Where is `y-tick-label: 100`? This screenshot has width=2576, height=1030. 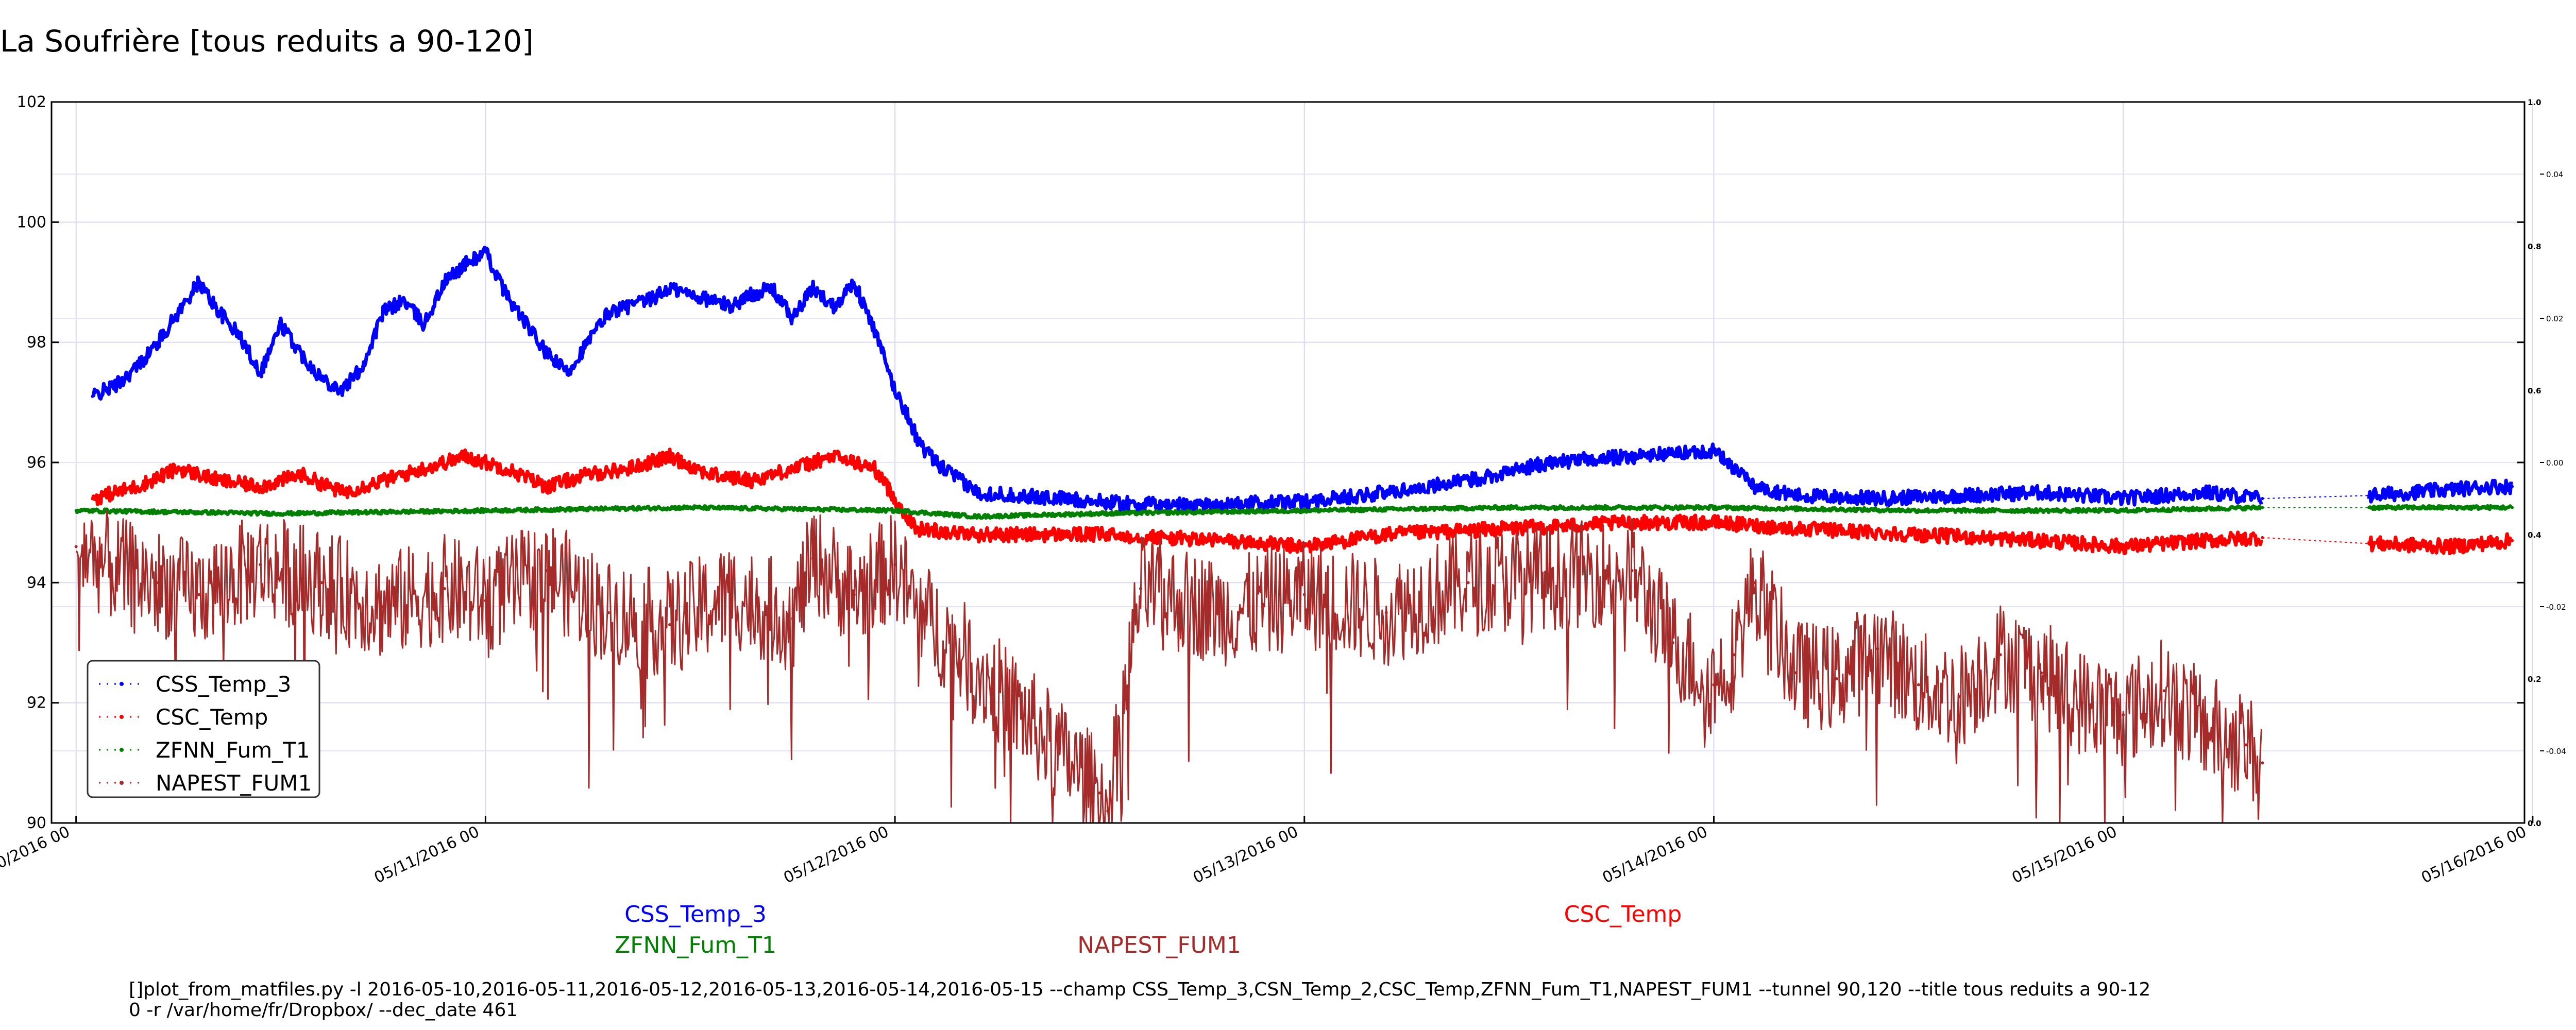 y-tick-label: 100 is located at coordinates (31, 222).